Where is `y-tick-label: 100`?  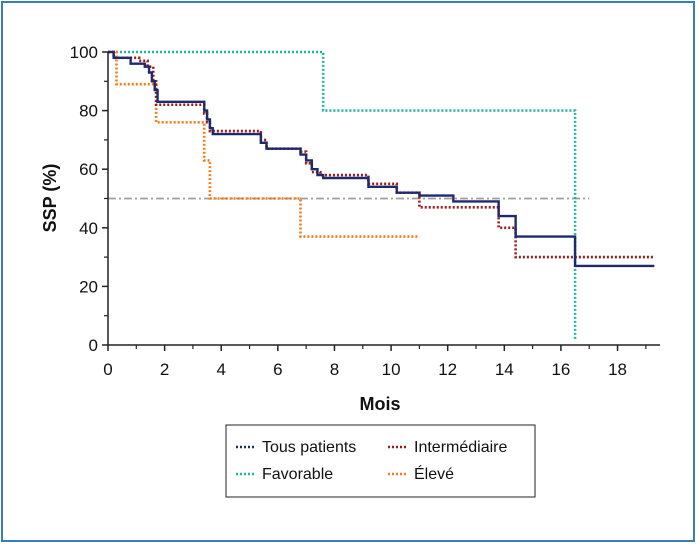 y-tick-label: 100 is located at coordinates (84, 52).